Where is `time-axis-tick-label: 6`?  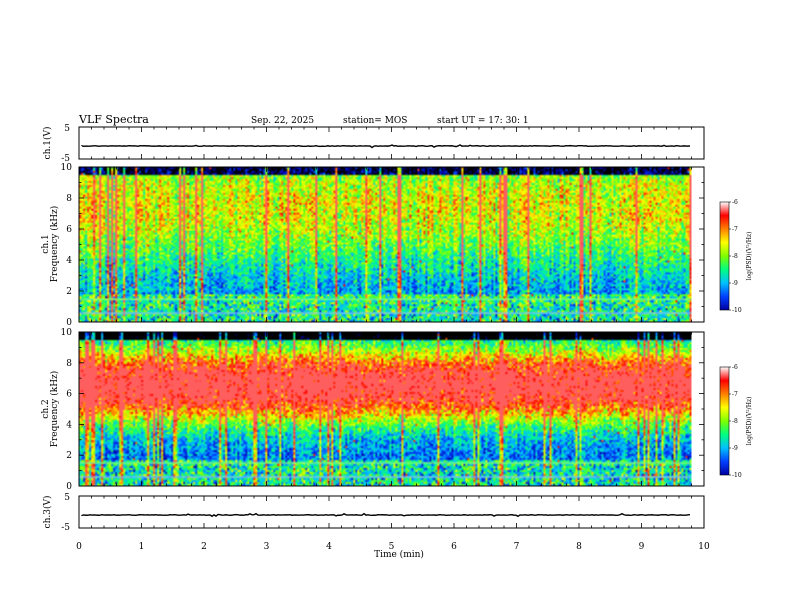
time-axis-tick-label: 6 is located at coordinates (454, 547).